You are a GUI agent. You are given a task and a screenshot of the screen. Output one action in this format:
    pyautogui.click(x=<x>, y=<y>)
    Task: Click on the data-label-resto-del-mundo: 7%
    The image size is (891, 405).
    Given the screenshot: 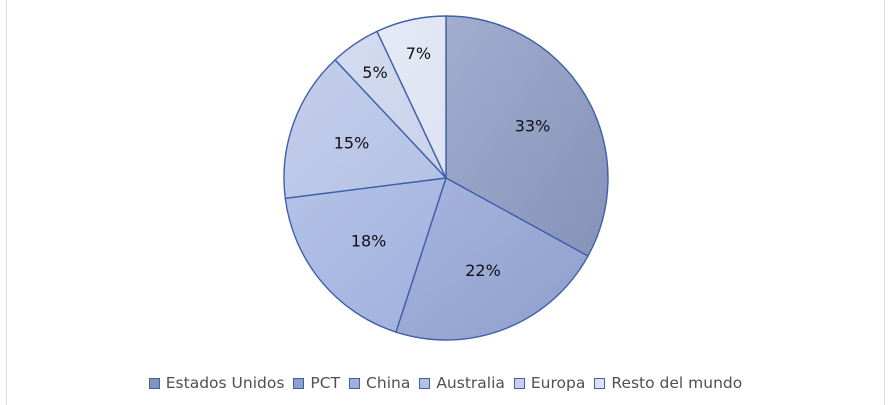 What is the action you would take?
    pyautogui.click(x=418, y=53)
    